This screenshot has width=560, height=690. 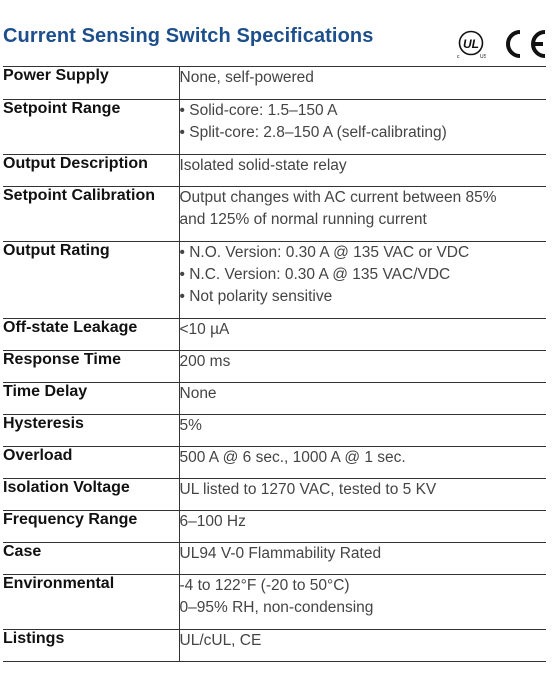 I want to click on value-line: • N.O. Version: 0.30 A @ 135 VAC or VDC, so click(x=324, y=252).